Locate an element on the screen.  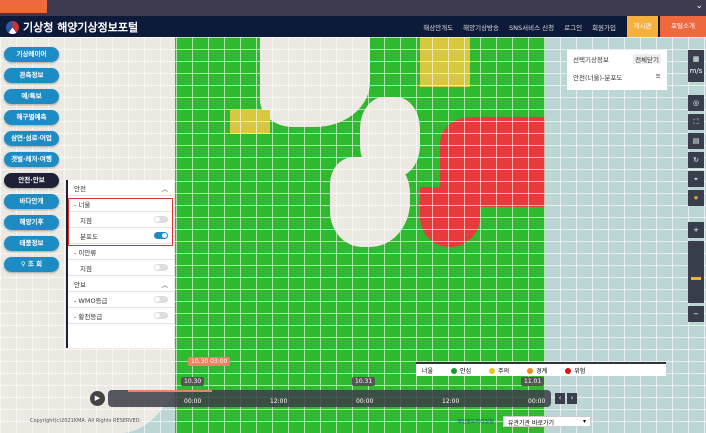
toggle-wmo is located at coordinates (161, 299).